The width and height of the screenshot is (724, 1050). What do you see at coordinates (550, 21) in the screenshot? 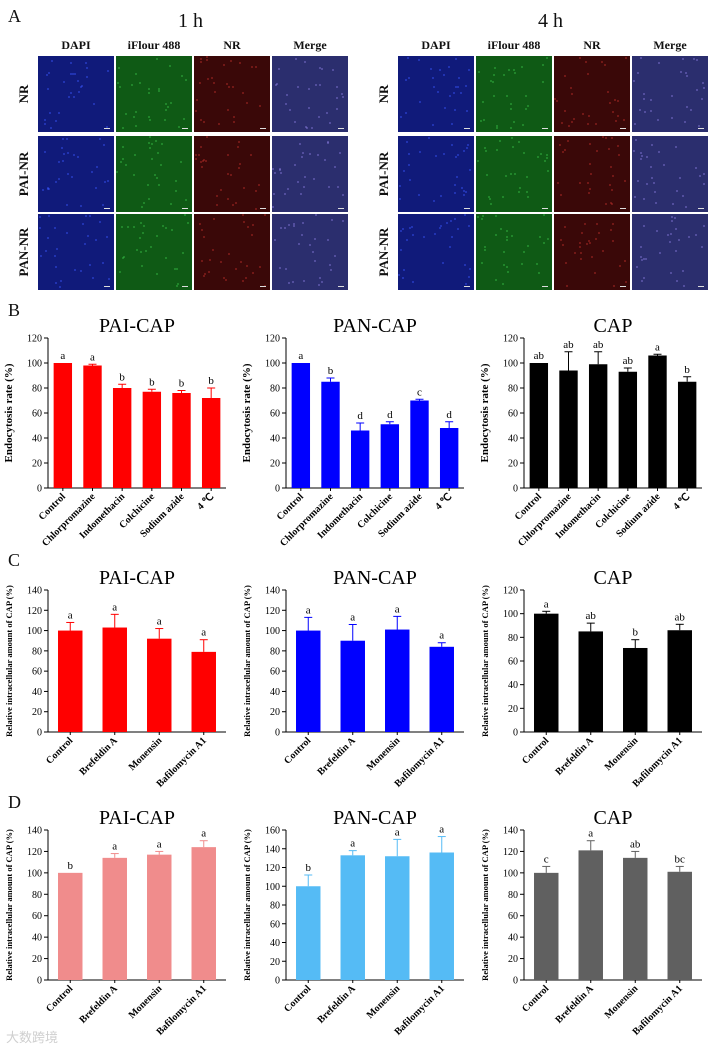
I see `time-label: 4 h` at bounding box center [550, 21].